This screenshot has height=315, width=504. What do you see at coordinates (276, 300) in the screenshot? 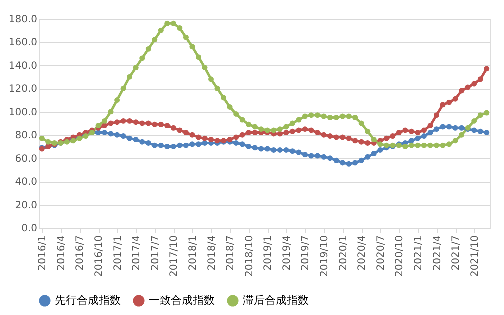
I see `legend-label: 滞后合成指数` at bounding box center [276, 300].